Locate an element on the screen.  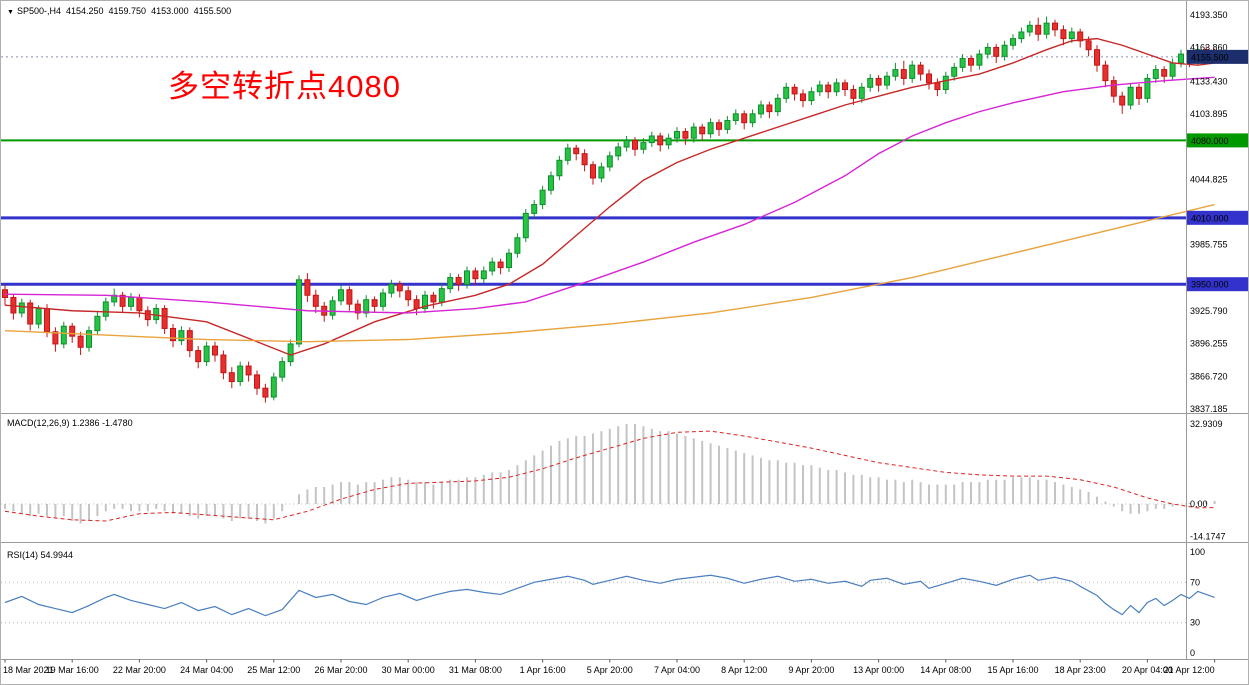
svg-text: 7 Apr 04:00 is located at coordinates (677, 670).